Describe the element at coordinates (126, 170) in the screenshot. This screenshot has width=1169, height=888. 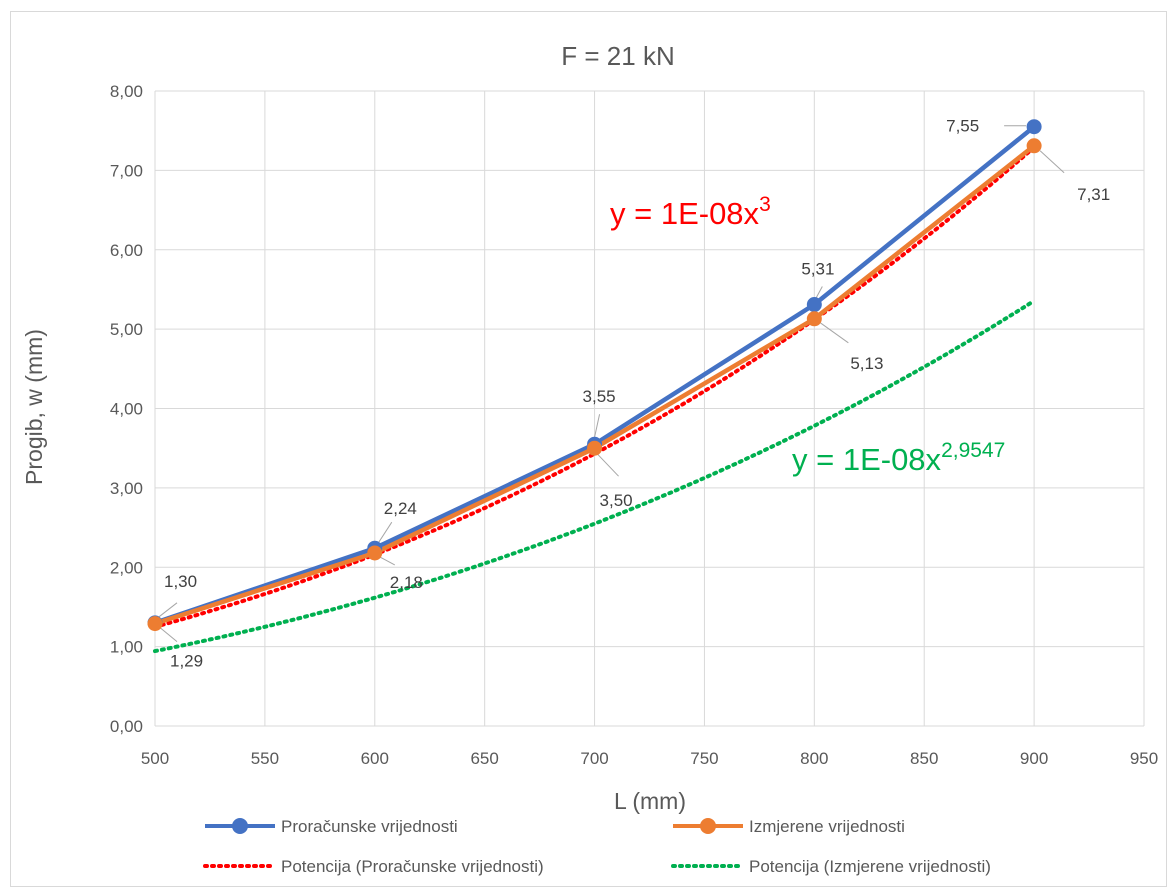
I see `y-tick-label: 7,00` at that location.